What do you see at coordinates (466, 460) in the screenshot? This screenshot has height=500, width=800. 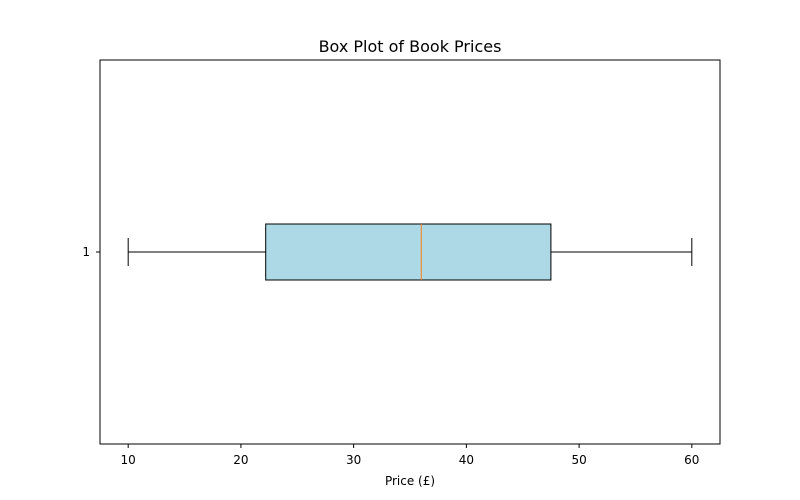 I see `x-tick-label: 40` at bounding box center [466, 460].